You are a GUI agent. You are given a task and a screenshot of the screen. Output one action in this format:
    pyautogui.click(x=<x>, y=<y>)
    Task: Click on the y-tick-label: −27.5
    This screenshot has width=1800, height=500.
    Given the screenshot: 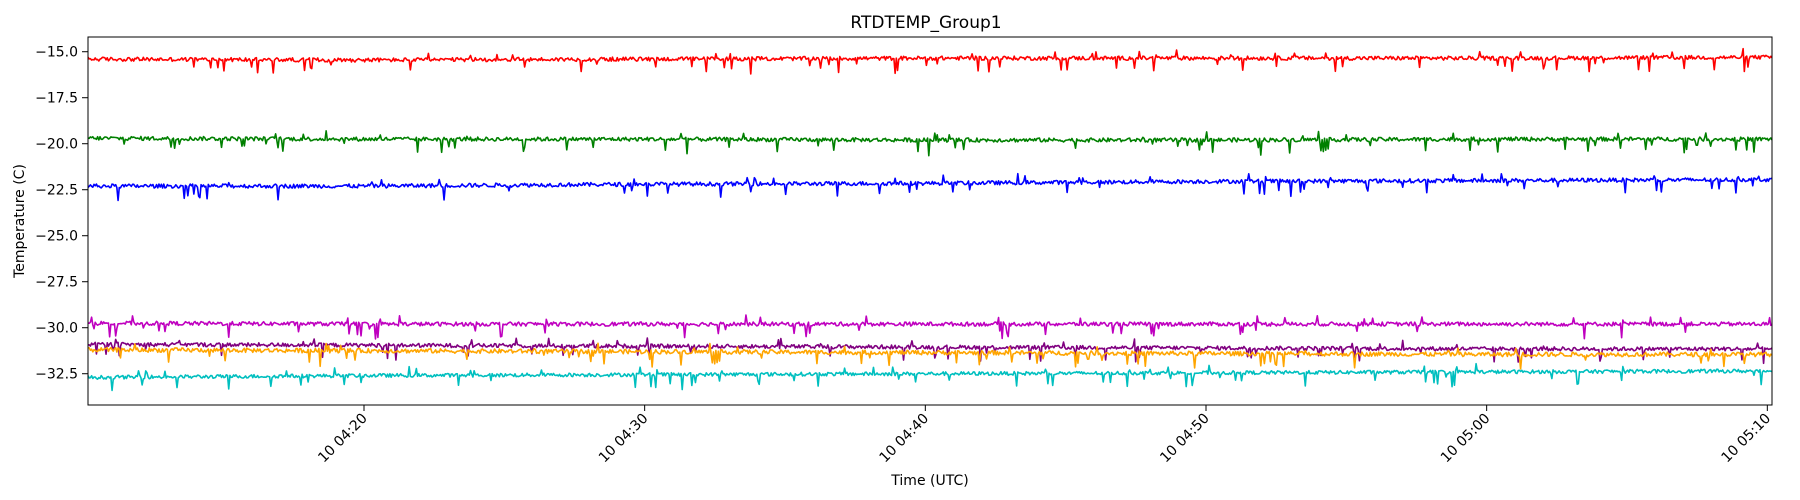 What is the action you would take?
    pyautogui.click(x=56, y=283)
    